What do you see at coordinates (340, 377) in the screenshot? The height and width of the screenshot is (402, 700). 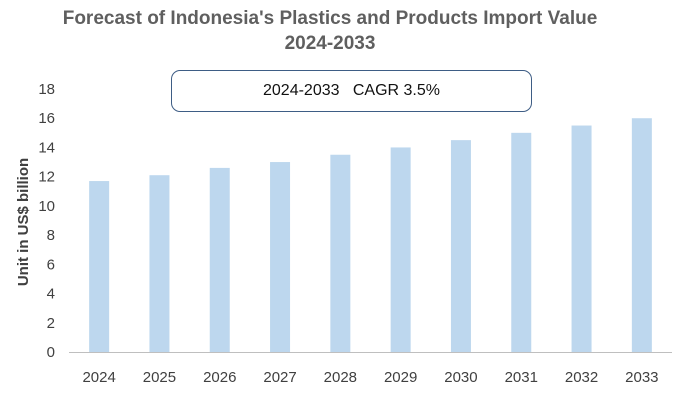 I see `x-tick-label: 2028` at bounding box center [340, 377].